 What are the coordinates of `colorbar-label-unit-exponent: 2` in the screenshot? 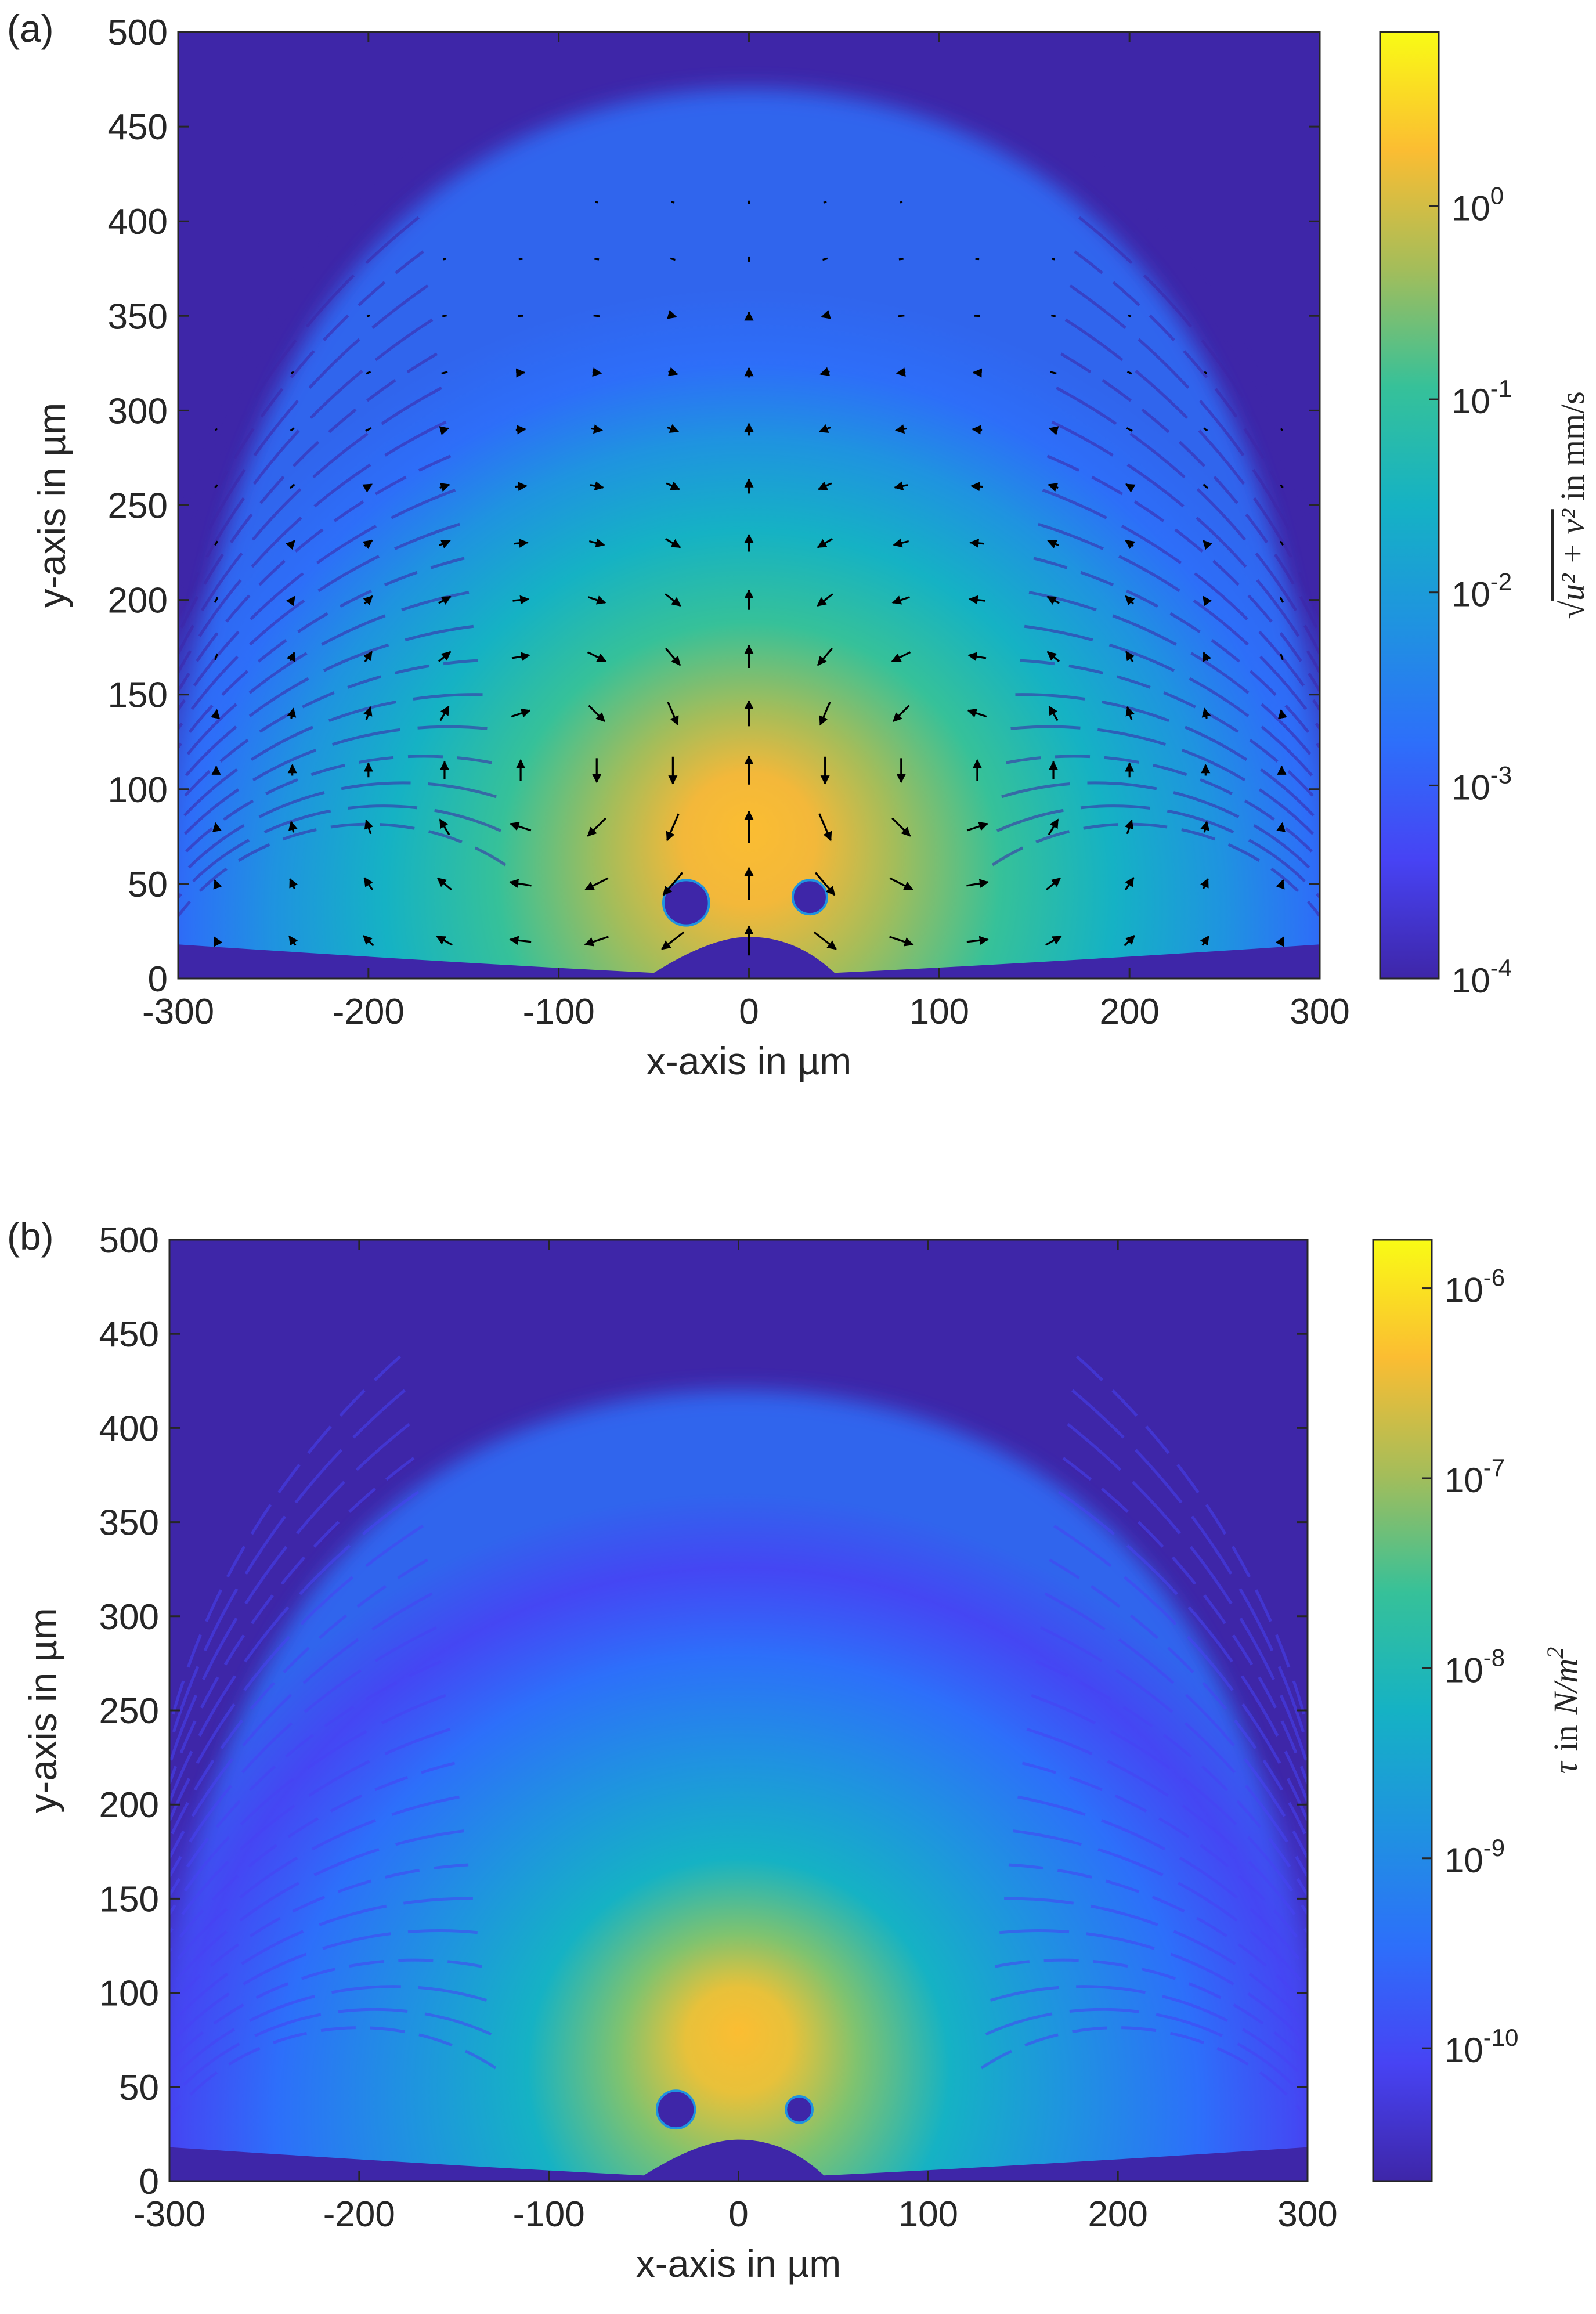 It's located at (1555, 1653).